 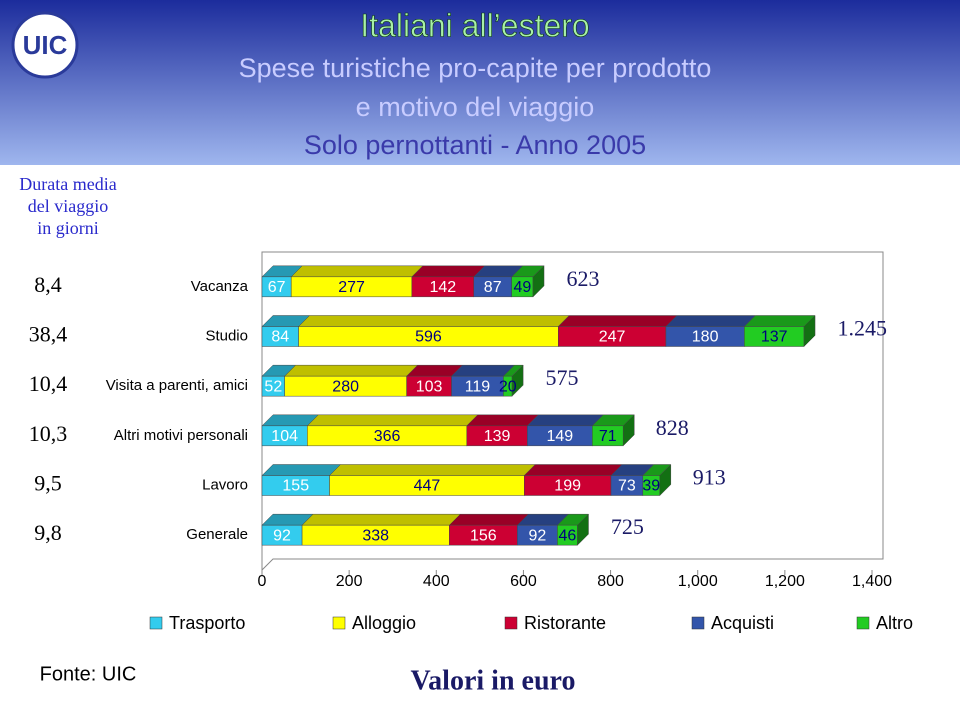 I want to click on value-label: 71, so click(x=608, y=436).